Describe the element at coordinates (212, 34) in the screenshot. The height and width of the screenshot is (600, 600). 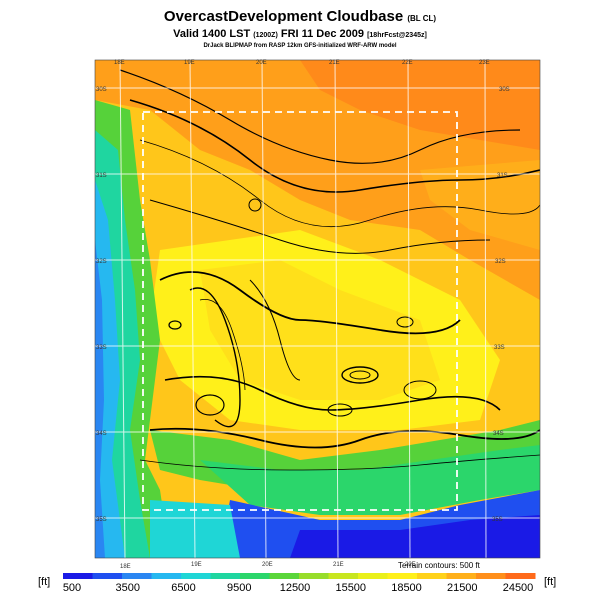
I see `valid-label: Valid 1400 LST` at that location.